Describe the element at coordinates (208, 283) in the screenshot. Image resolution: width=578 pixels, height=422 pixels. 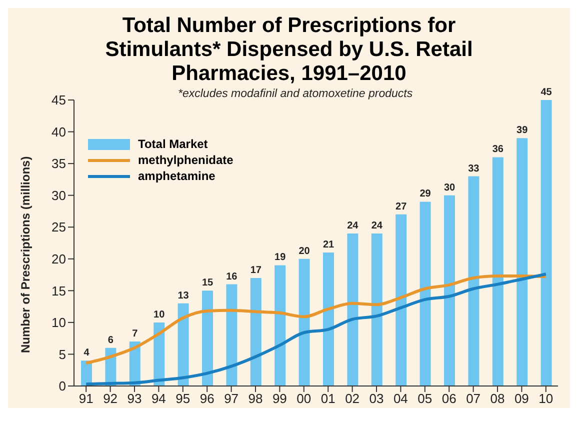
I see `data-label: 15` at that location.